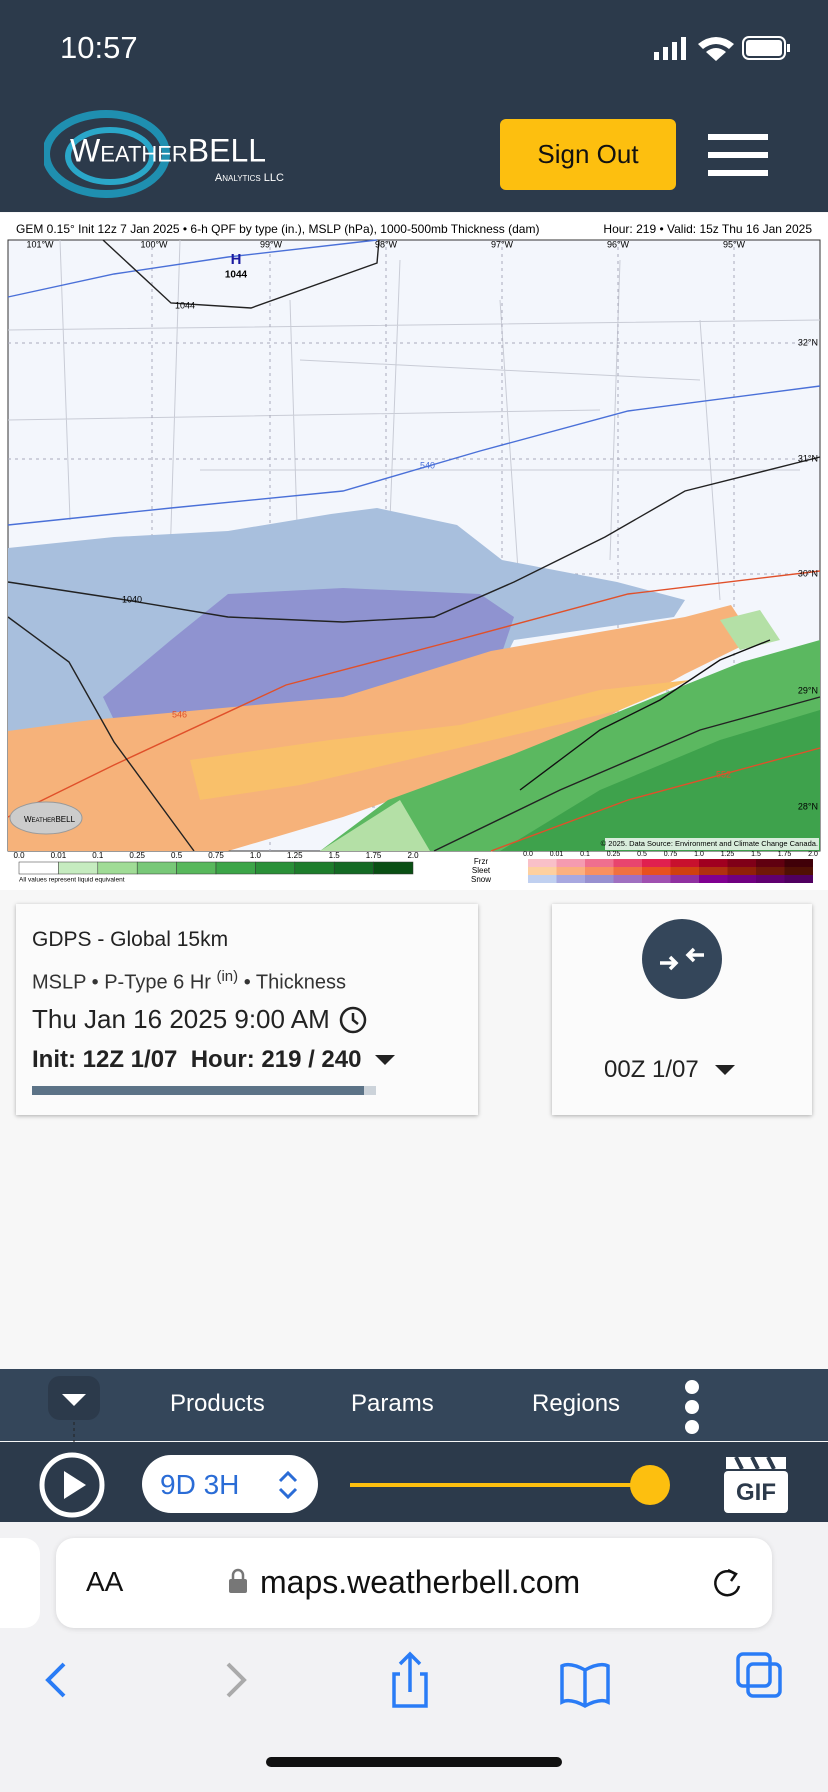  I want to click on step-select: 9D 3H, so click(230, 1484).